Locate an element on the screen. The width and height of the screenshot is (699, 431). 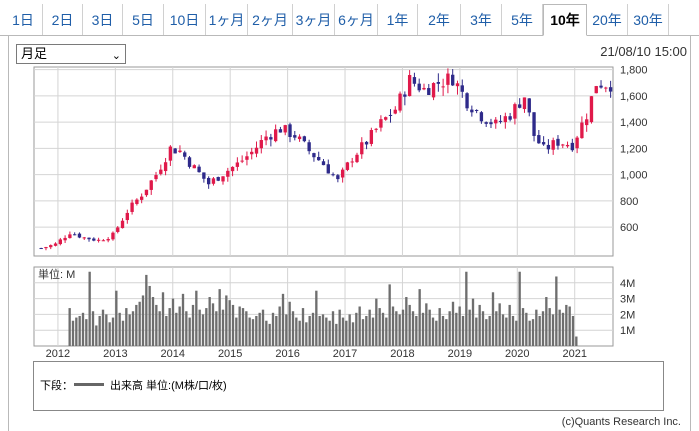
price-tick-label-1000: 1,000 is located at coordinates (634, 176).